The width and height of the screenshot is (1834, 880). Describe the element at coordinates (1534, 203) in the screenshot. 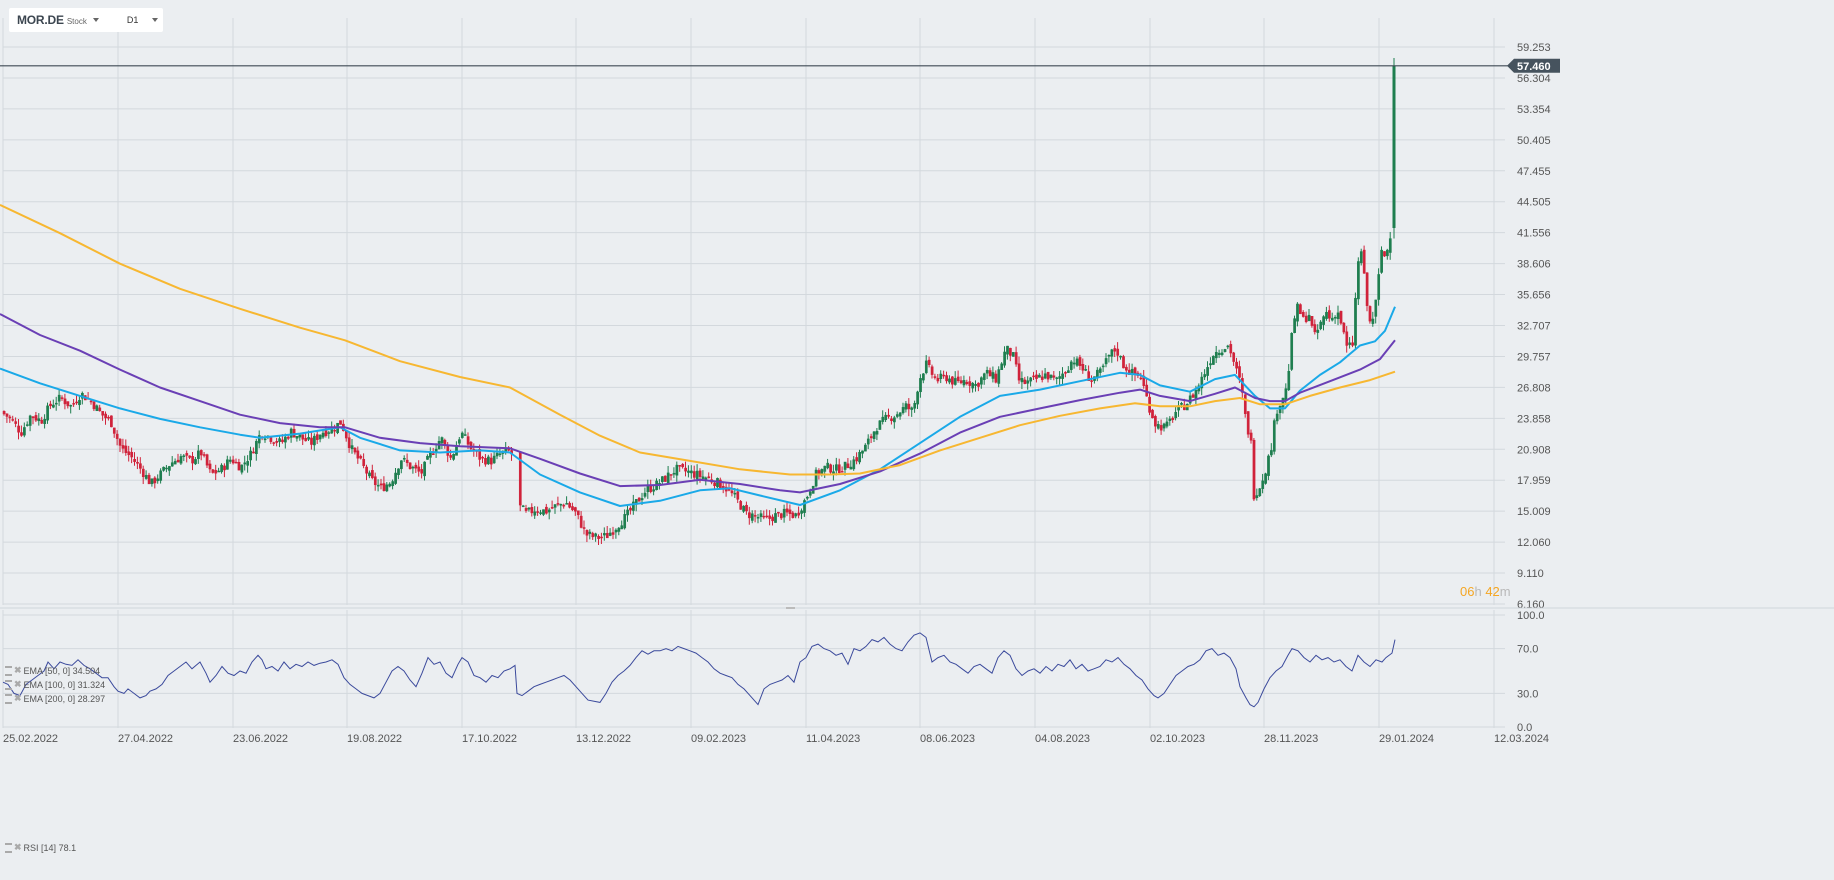

I see `price-axis-label: 44.505` at that location.